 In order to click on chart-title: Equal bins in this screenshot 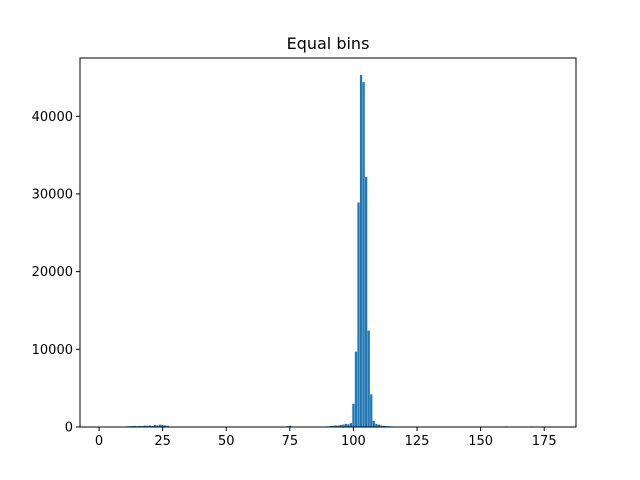, I will do `click(328, 43)`.